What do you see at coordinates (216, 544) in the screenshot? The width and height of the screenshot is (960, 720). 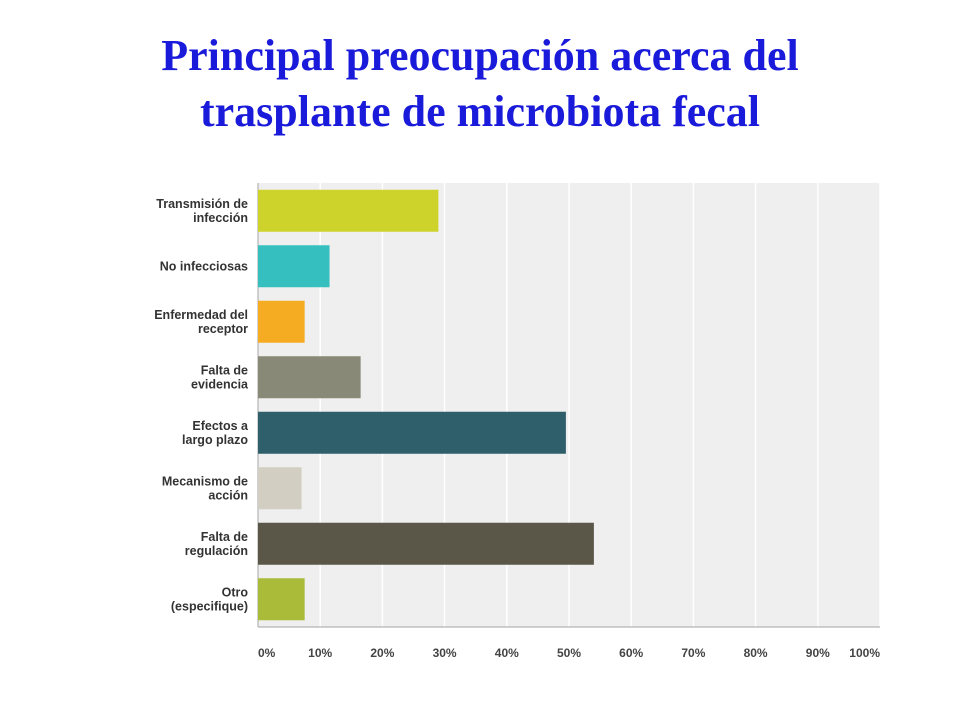 I see `category-label: Falta de regulación` at bounding box center [216, 544].